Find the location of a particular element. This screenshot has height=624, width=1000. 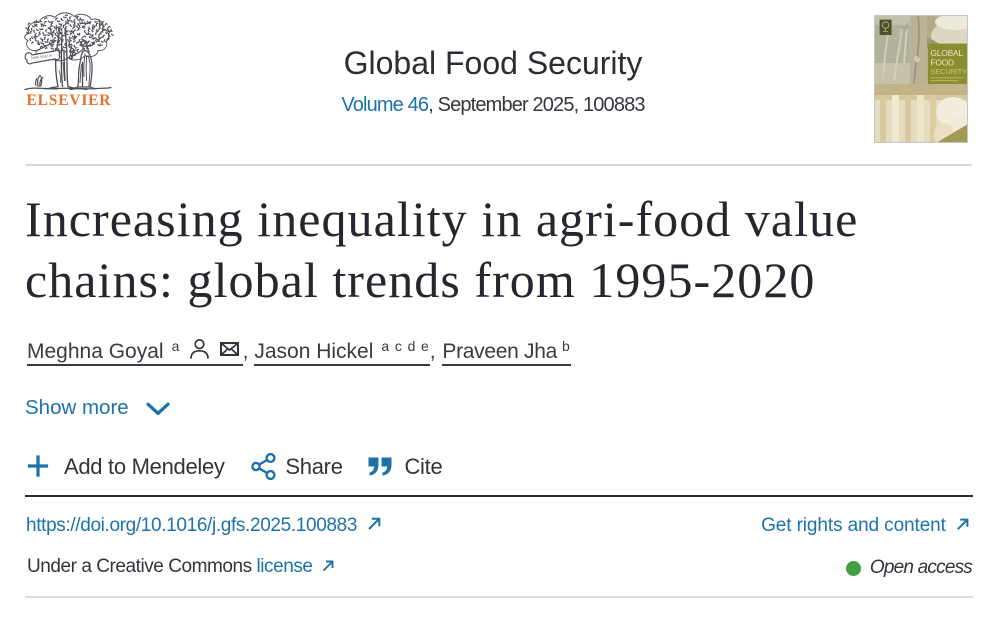

svg-text: SECURITY is located at coordinates (949, 71).